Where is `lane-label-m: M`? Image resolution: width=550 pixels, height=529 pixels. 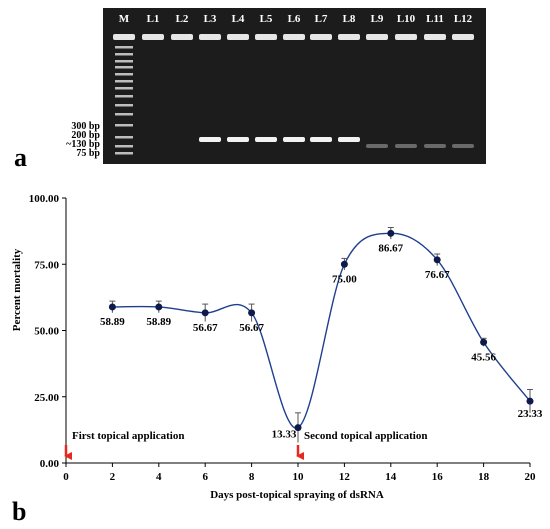 lane-label-m: M is located at coordinates (124, 19).